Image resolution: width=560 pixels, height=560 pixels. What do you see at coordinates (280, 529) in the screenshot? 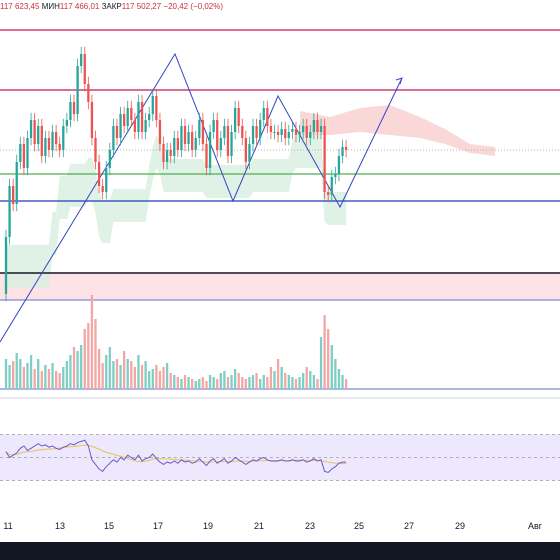
I see `time-axis` at bounding box center [280, 529].